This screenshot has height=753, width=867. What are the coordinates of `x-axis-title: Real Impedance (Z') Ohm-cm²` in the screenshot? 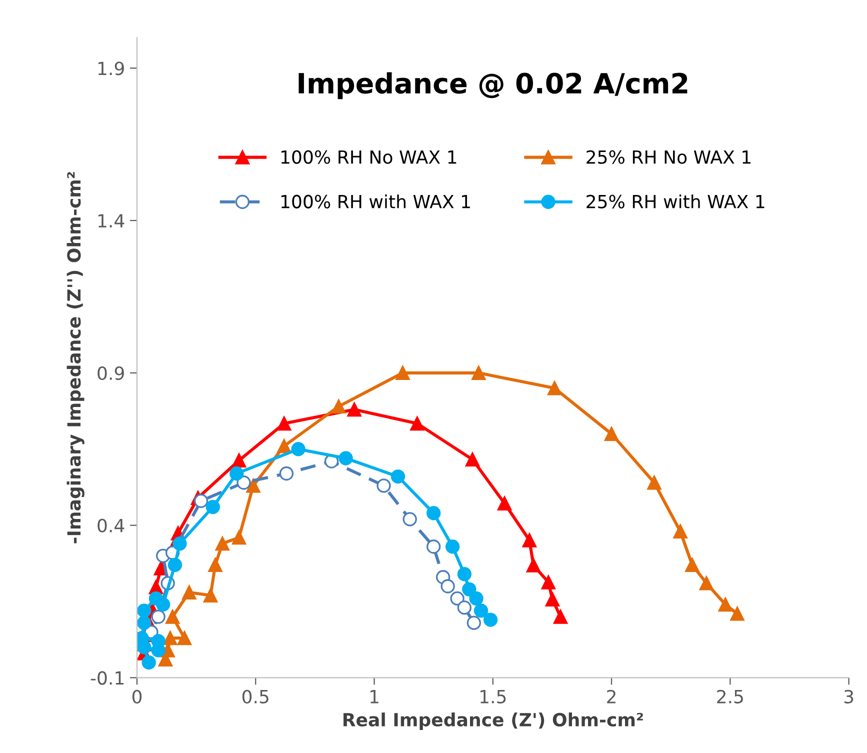 It's located at (493, 721).